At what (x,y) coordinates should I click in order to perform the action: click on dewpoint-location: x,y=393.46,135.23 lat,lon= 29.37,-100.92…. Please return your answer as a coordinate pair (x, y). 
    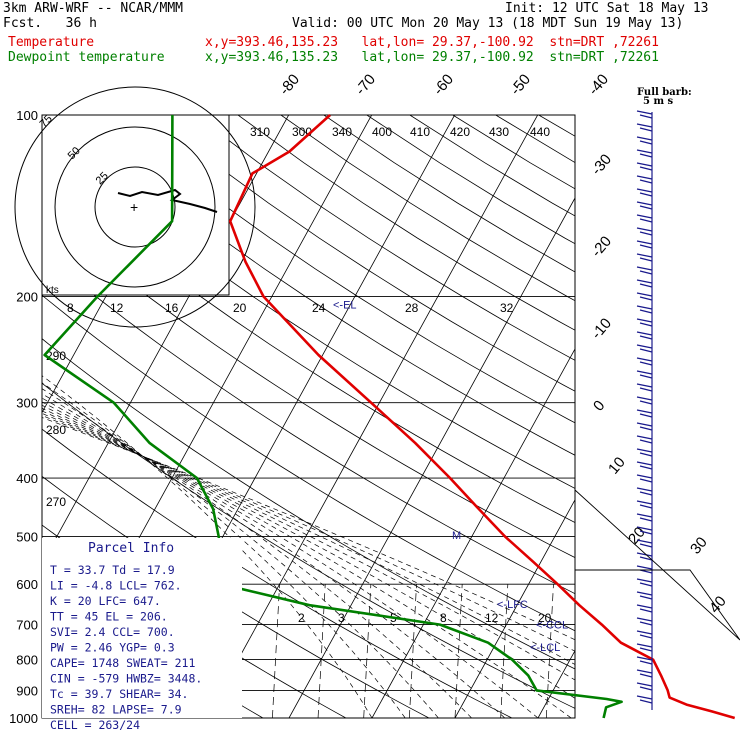
    Looking at the image, I should click on (432, 57).